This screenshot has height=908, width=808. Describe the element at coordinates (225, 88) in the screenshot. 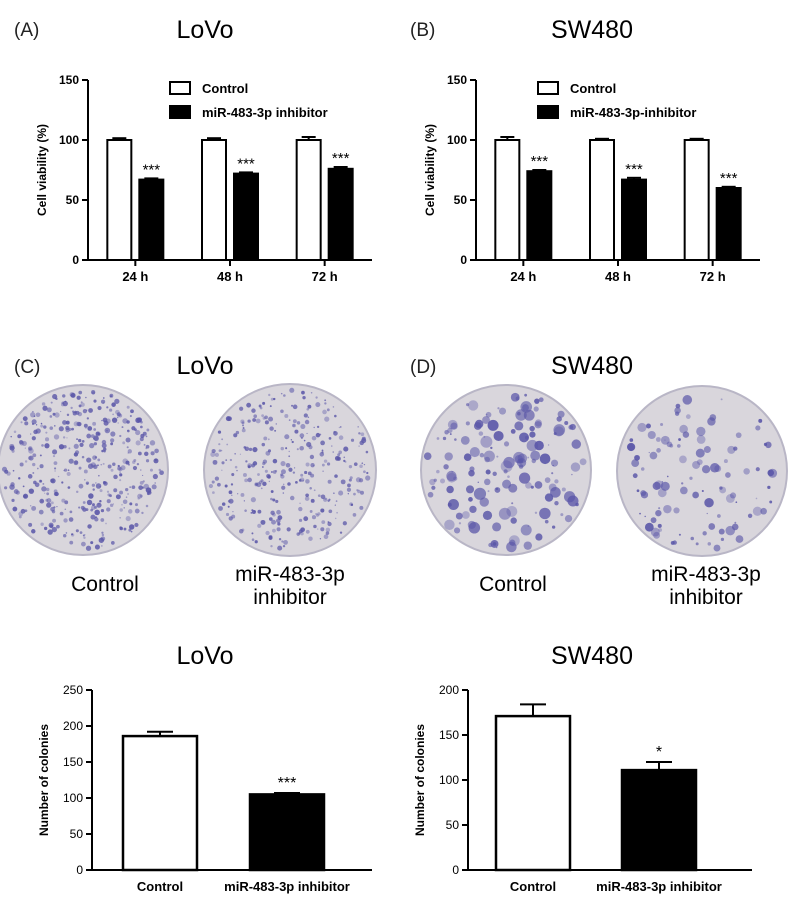

I see `legend-label: Control` at that location.